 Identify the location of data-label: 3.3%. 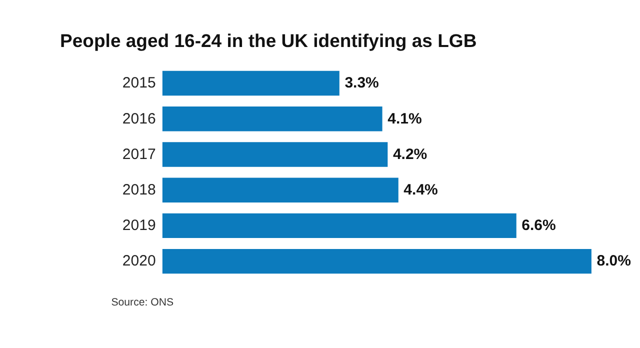
(361, 83).